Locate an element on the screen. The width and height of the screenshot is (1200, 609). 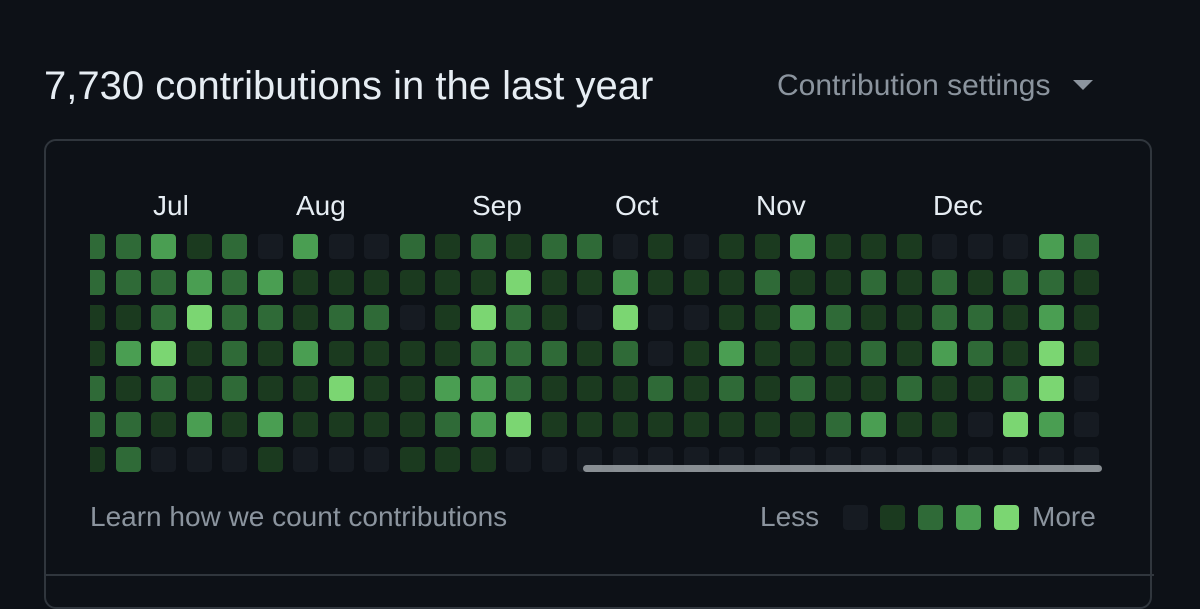
contribution-settings-dropdown: Contribution settings is located at coordinates (935, 86).